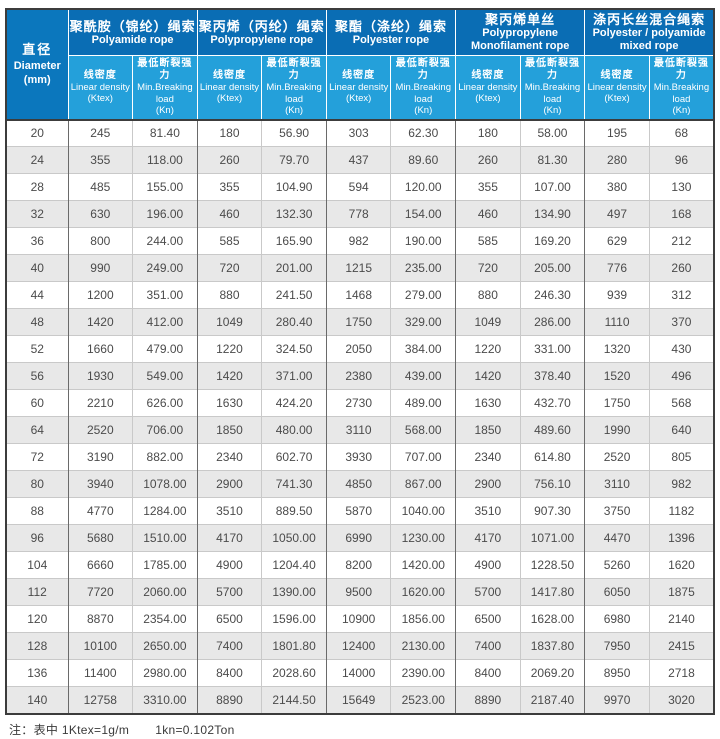 This screenshot has height=739, width=720. I want to click on value-cell: 6660, so click(100, 565).